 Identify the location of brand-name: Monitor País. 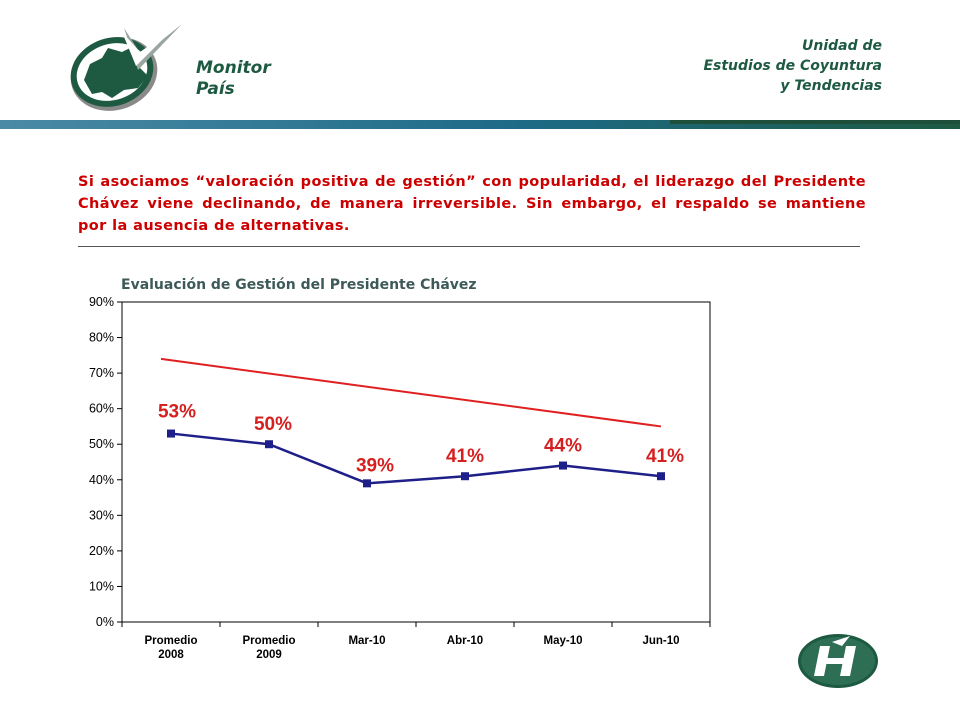
(233, 79).